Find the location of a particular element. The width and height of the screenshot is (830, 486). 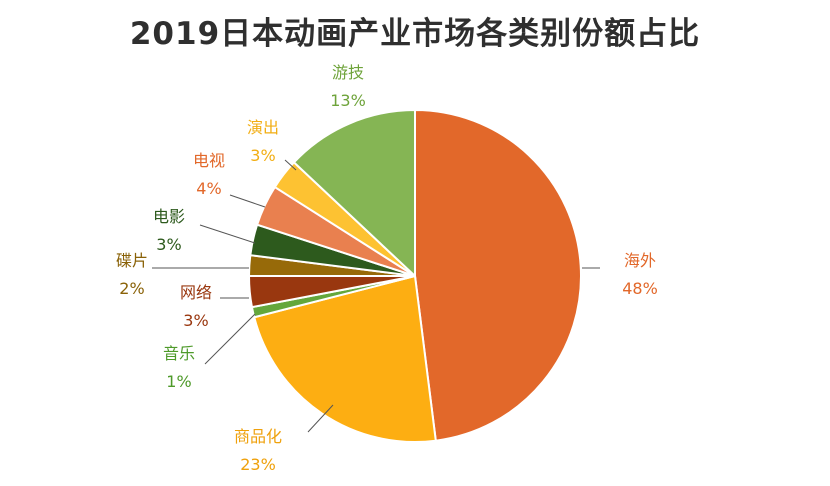

slice-value-label-2: 1% is located at coordinates (178, 381).